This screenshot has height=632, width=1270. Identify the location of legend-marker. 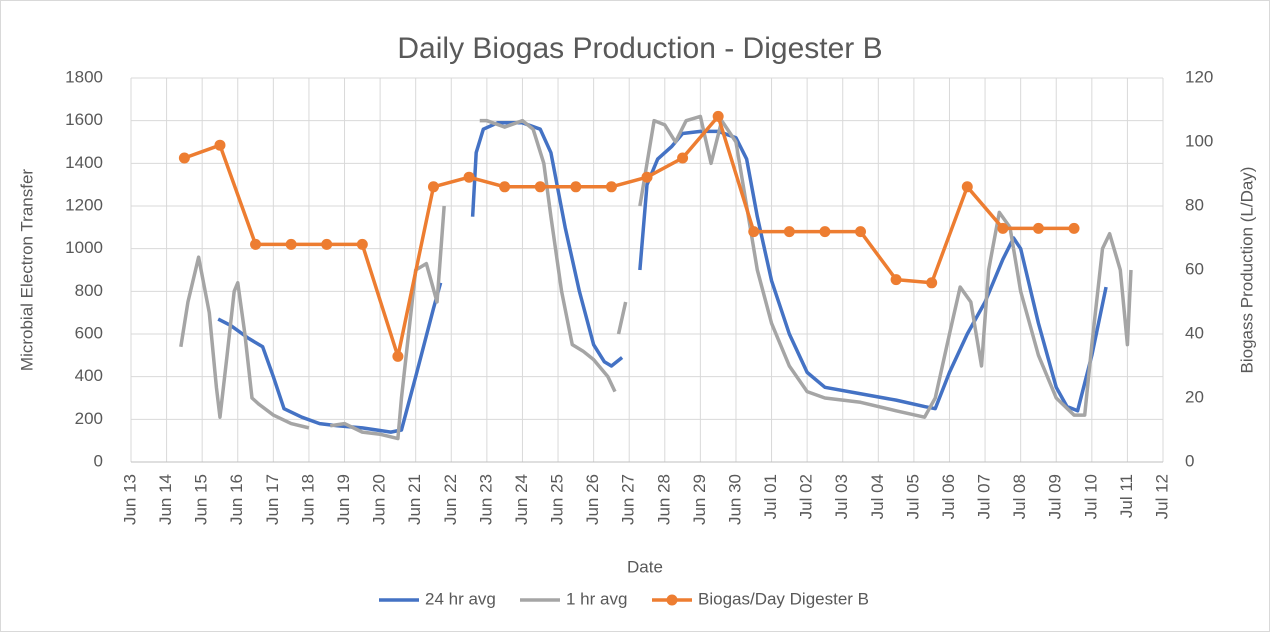
(672, 600).